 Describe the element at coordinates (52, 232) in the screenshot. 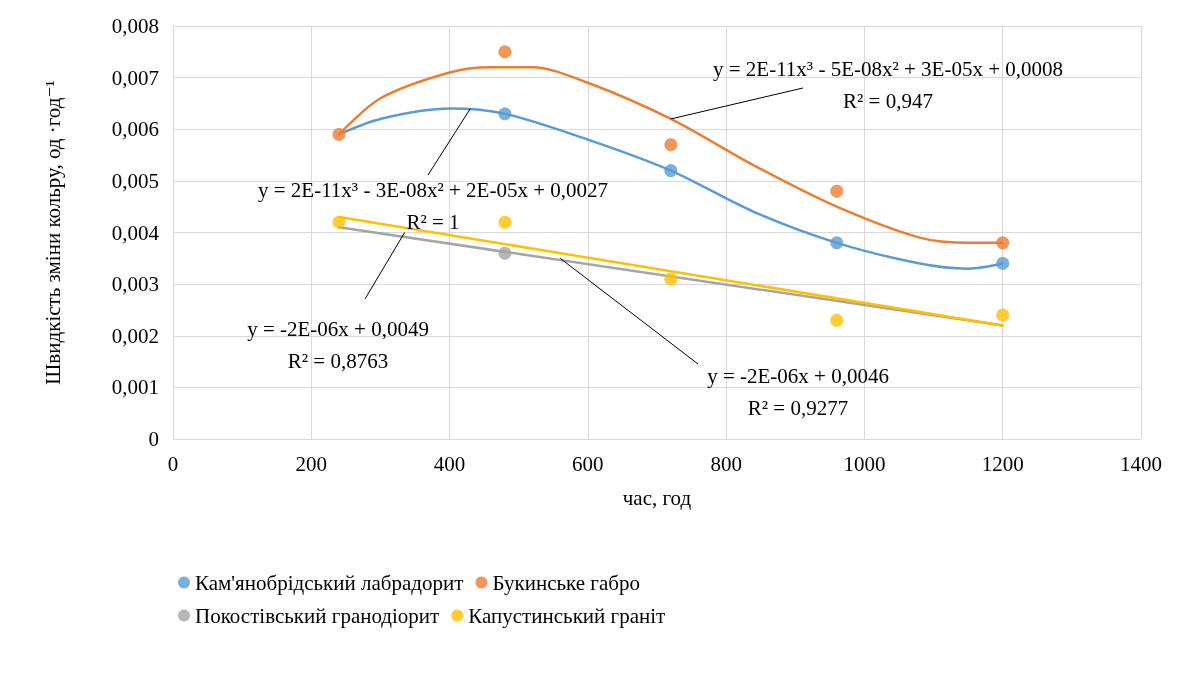

I see `y-axis-title: Швидкість зміни кольру, од ·год⁻¹` at that location.